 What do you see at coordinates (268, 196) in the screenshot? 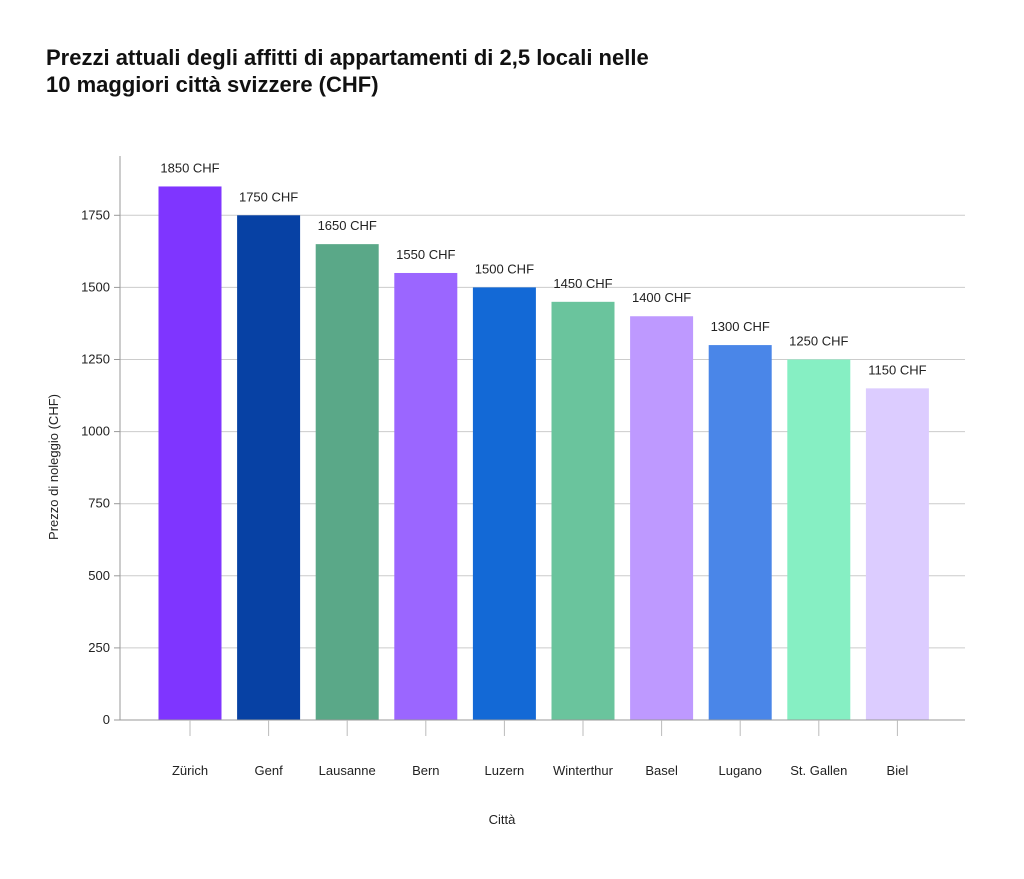
I see `bar-data-label: 1750 CHF` at bounding box center [268, 196].